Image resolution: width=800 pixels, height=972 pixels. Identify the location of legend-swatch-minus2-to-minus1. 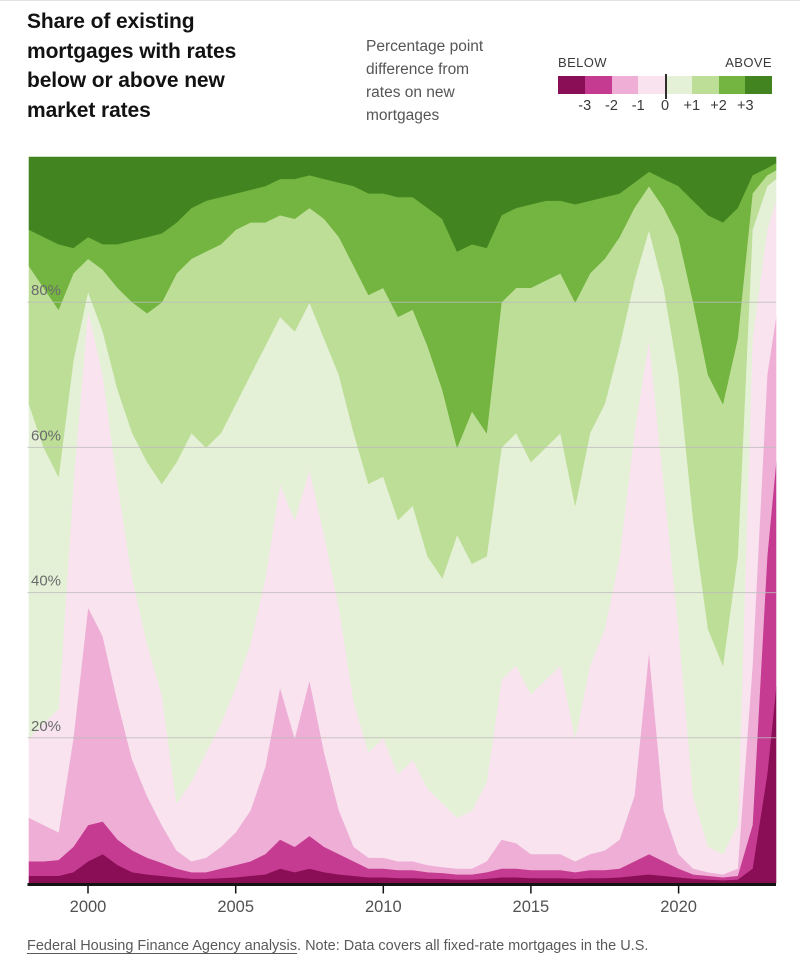
(625, 85).